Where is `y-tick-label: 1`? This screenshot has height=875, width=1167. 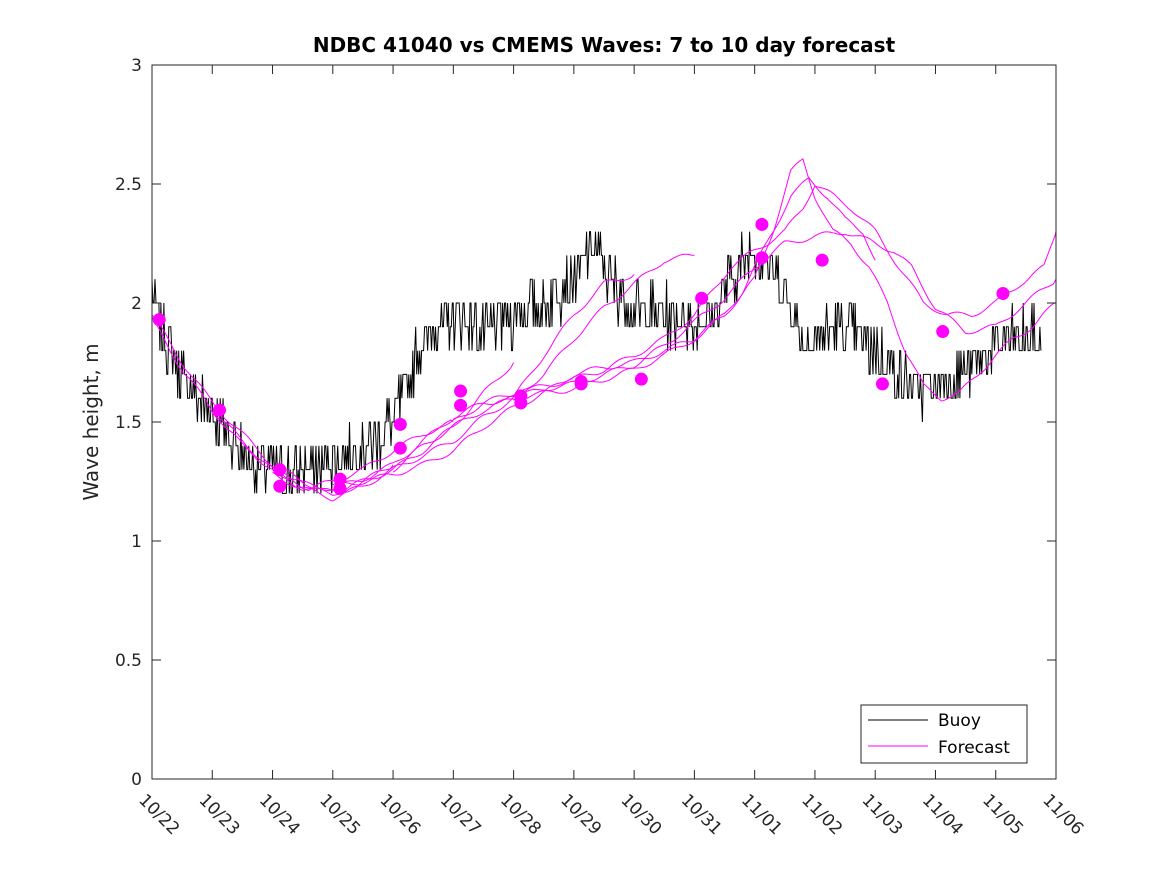
y-tick-label: 1 is located at coordinates (136, 542).